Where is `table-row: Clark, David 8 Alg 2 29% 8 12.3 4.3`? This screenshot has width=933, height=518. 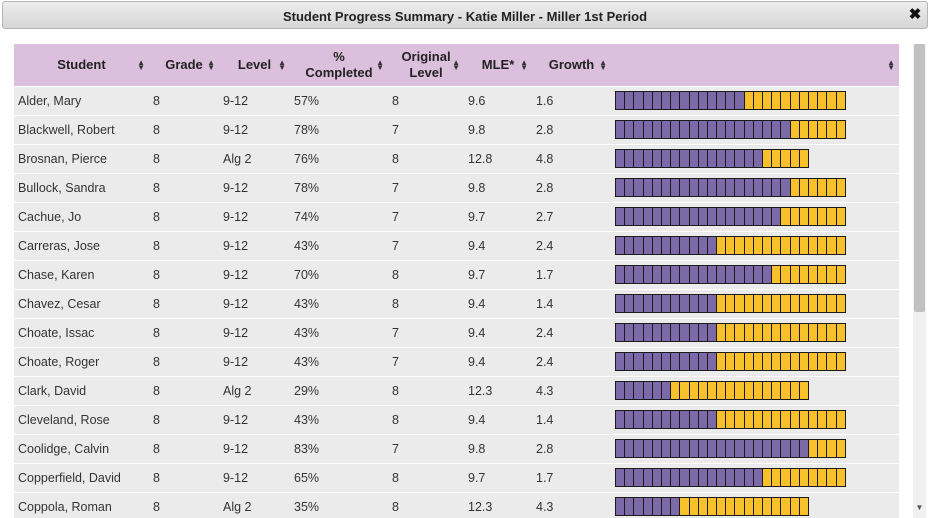
table-row: Clark, David 8 Alg 2 29% 8 12.3 4.3 is located at coordinates (456, 390).